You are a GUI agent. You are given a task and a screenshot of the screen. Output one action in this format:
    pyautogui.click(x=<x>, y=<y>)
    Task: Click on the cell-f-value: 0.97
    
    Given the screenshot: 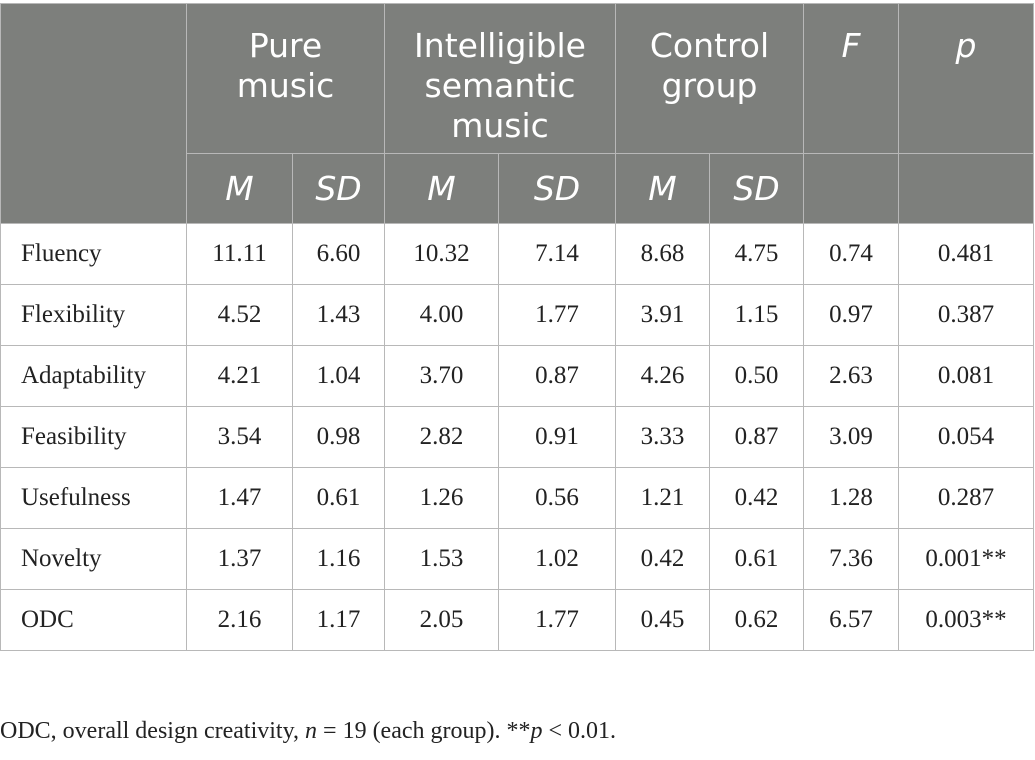 What is the action you would take?
    pyautogui.click(x=851, y=315)
    